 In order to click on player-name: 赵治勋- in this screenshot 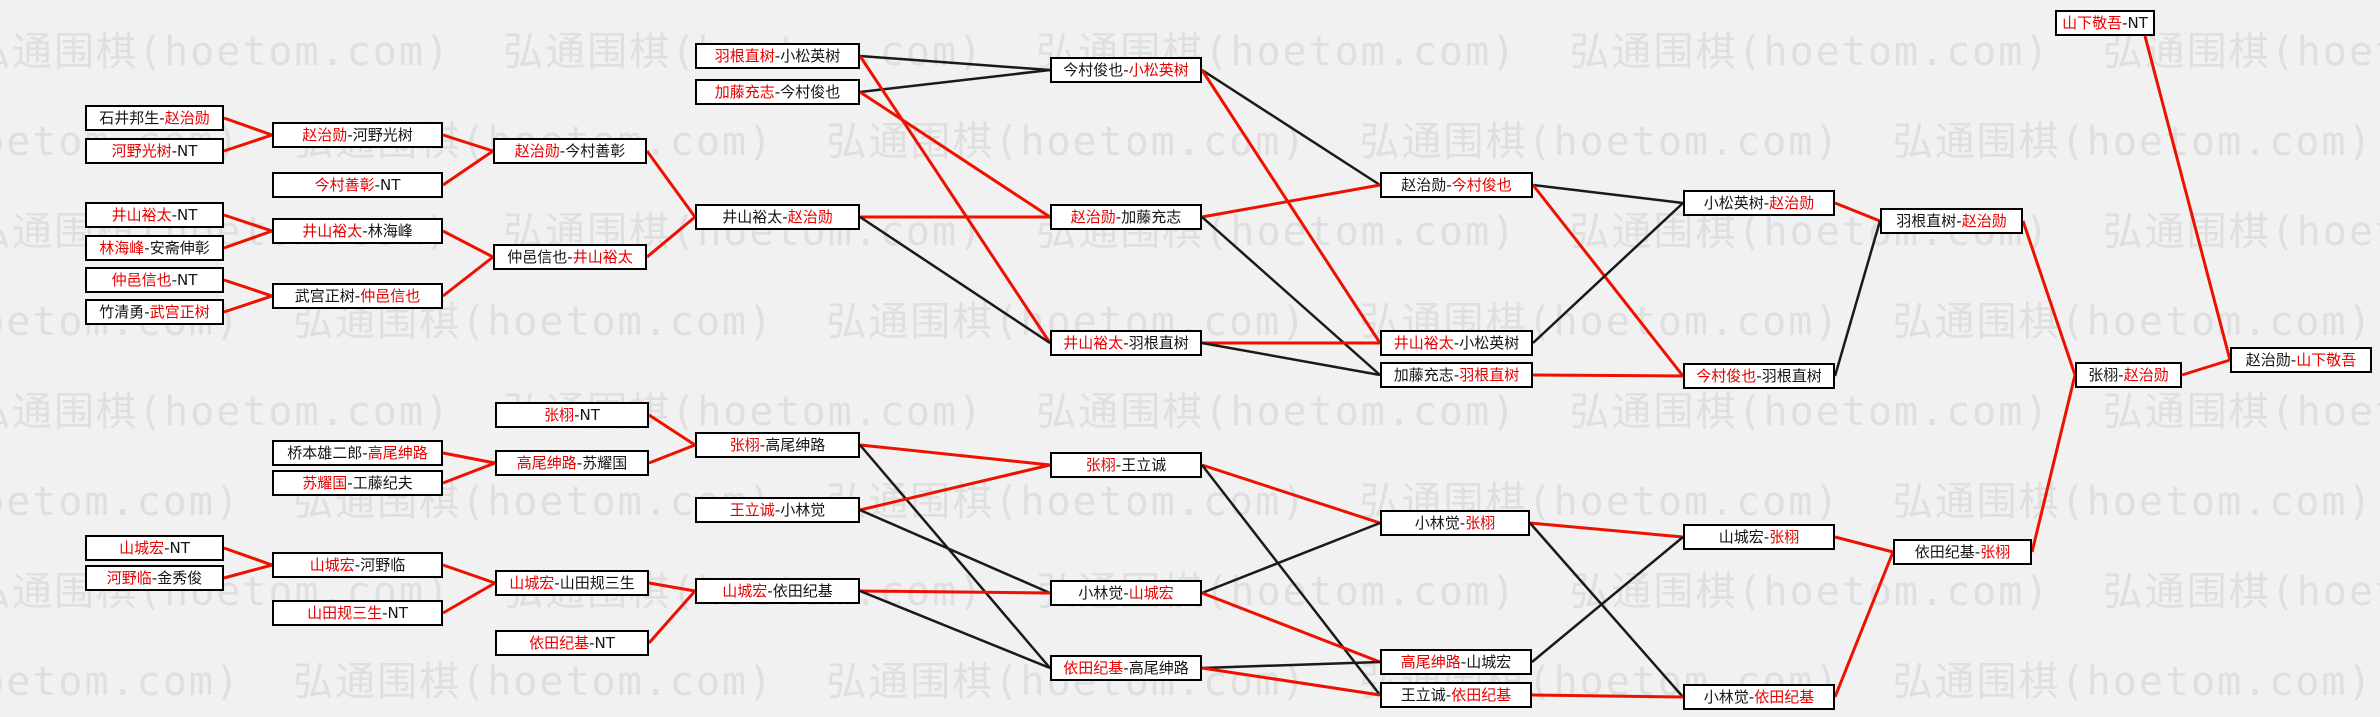, I will do `click(2271, 360)`.